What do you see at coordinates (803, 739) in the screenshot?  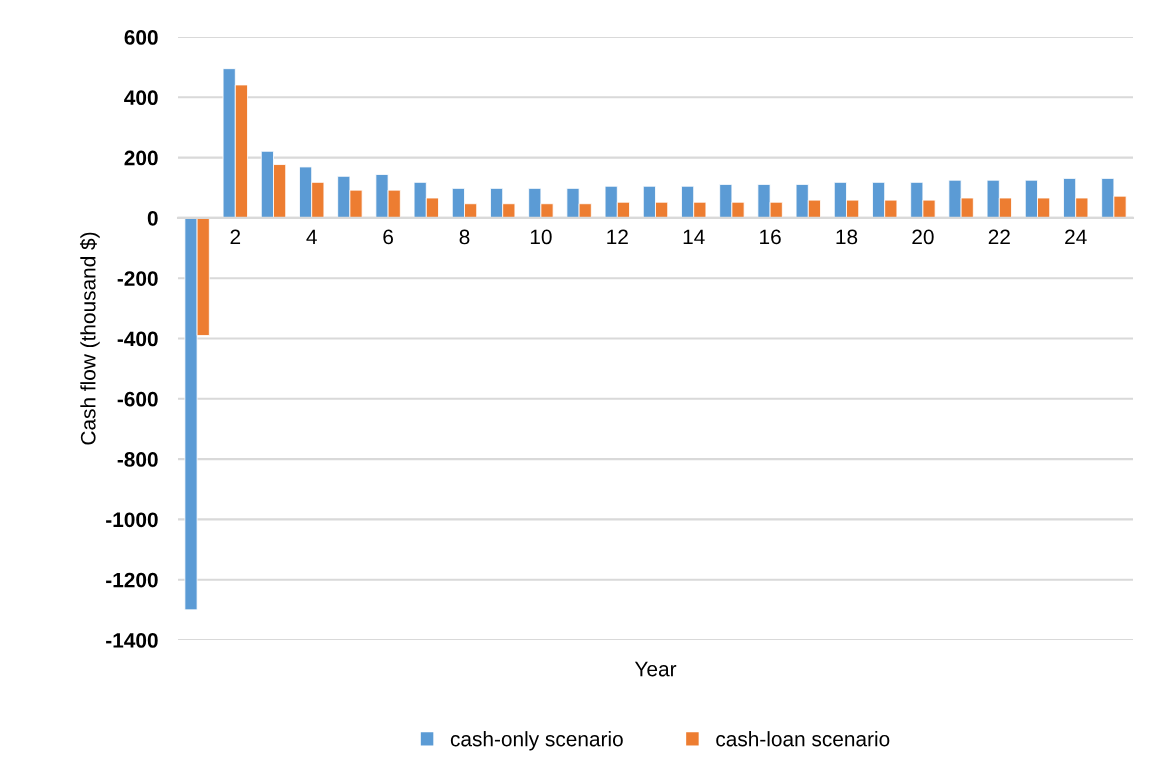 I see `legend-label: cash-loan scenario` at bounding box center [803, 739].